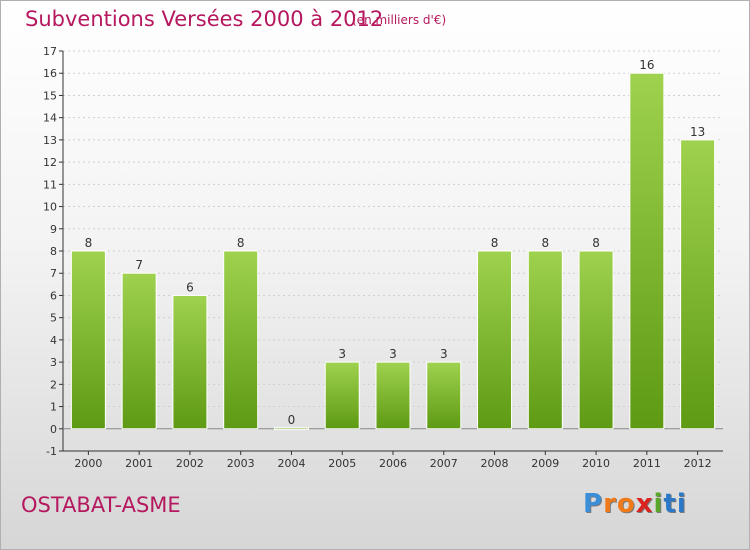  What do you see at coordinates (675, 504) in the screenshot?
I see `logo-letter: ti` at bounding box center [675, 504].